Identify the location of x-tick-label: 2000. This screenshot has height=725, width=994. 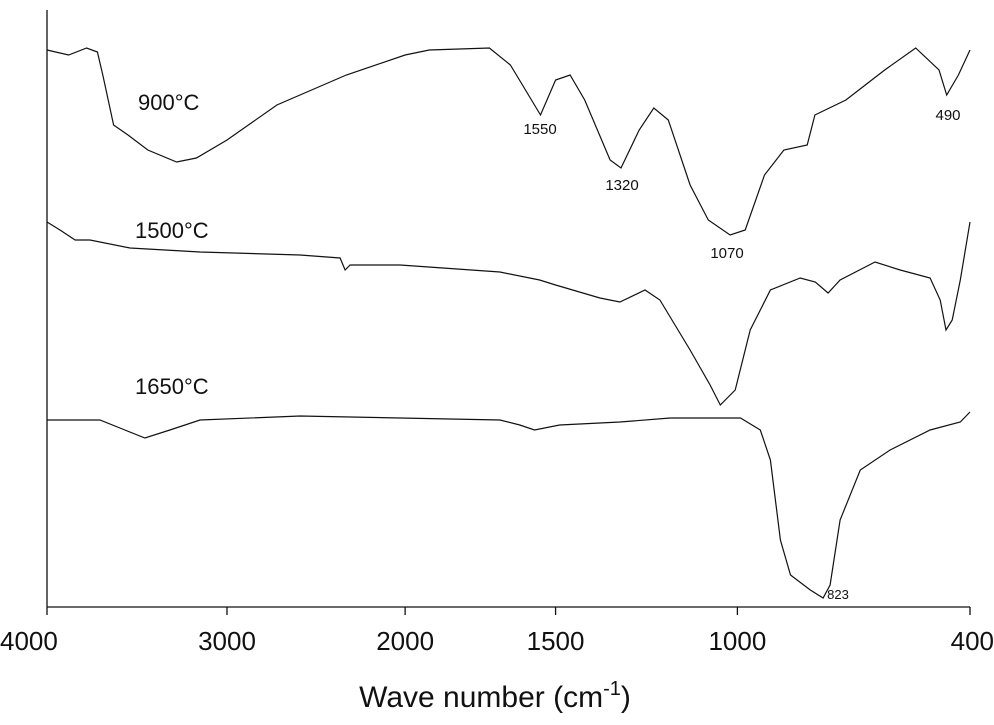
(405, 641).